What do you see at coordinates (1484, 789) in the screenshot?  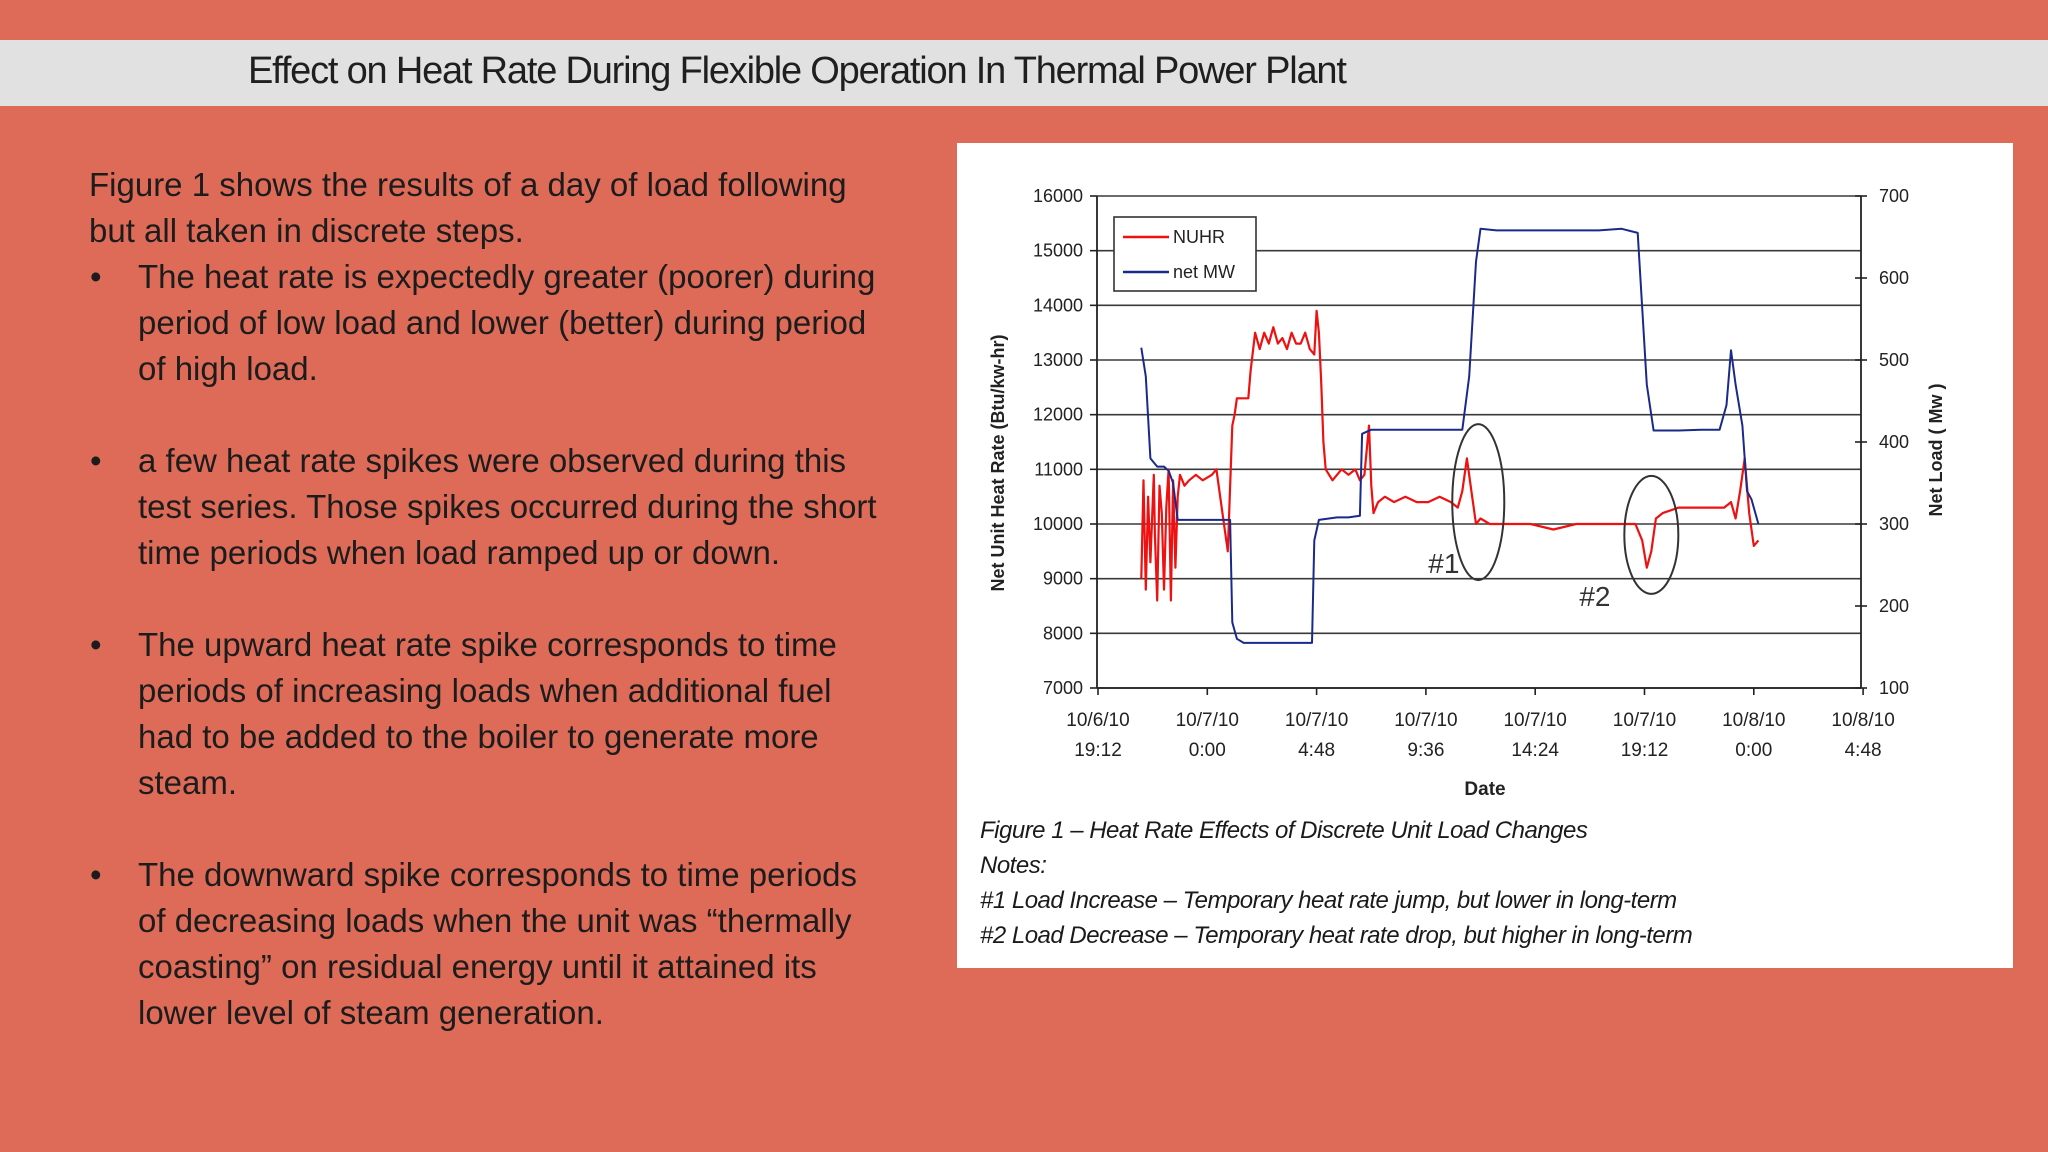 I see `x-axis-label: Date` at bounding box center [1484, 789].